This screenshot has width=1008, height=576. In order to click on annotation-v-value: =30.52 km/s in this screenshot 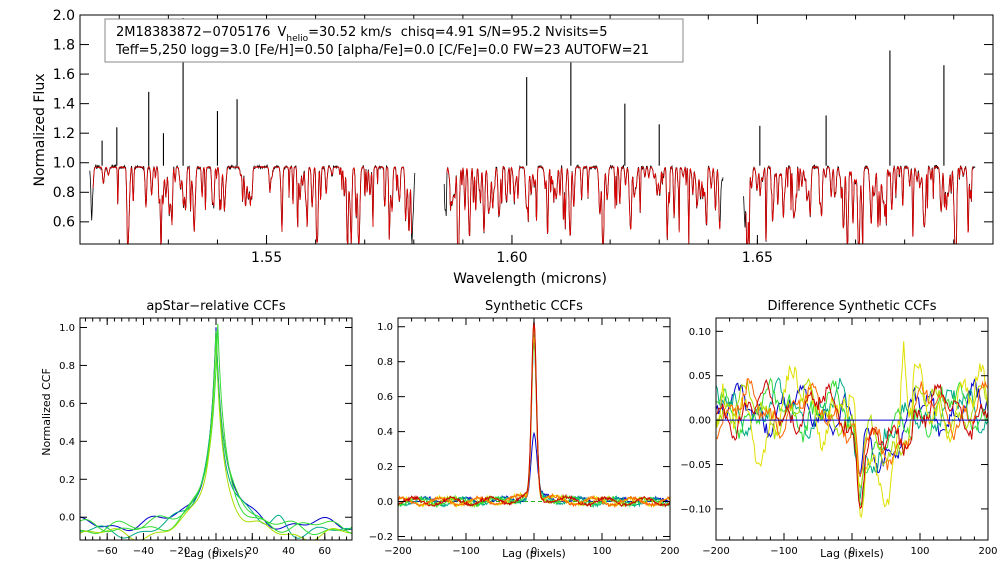, I will do `click(350, 32)`.